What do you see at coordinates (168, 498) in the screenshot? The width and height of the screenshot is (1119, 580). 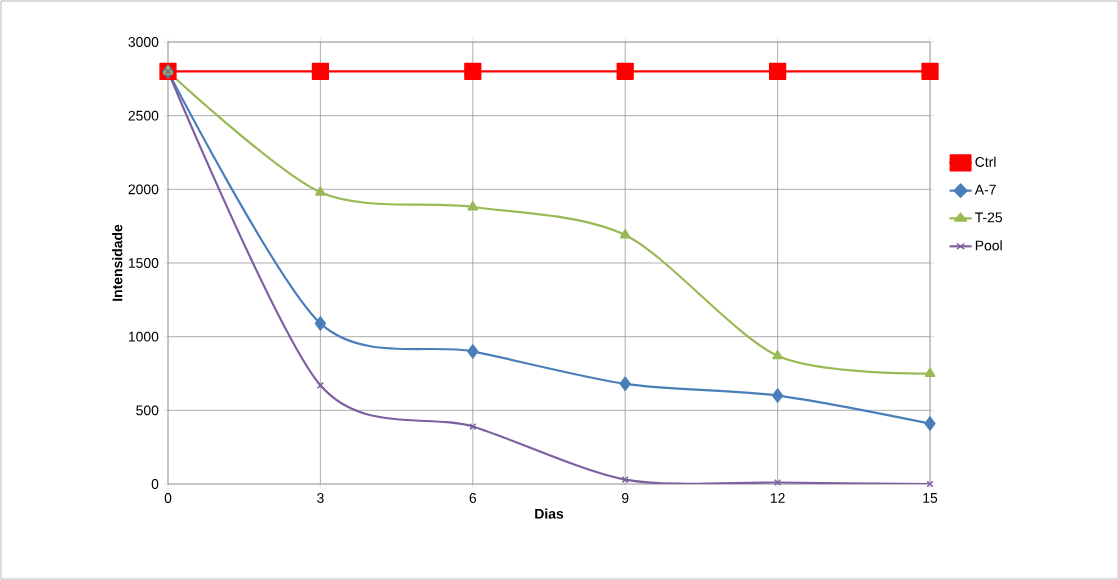 I see `x-tick-label: 0` at bounding box center [168, 498].